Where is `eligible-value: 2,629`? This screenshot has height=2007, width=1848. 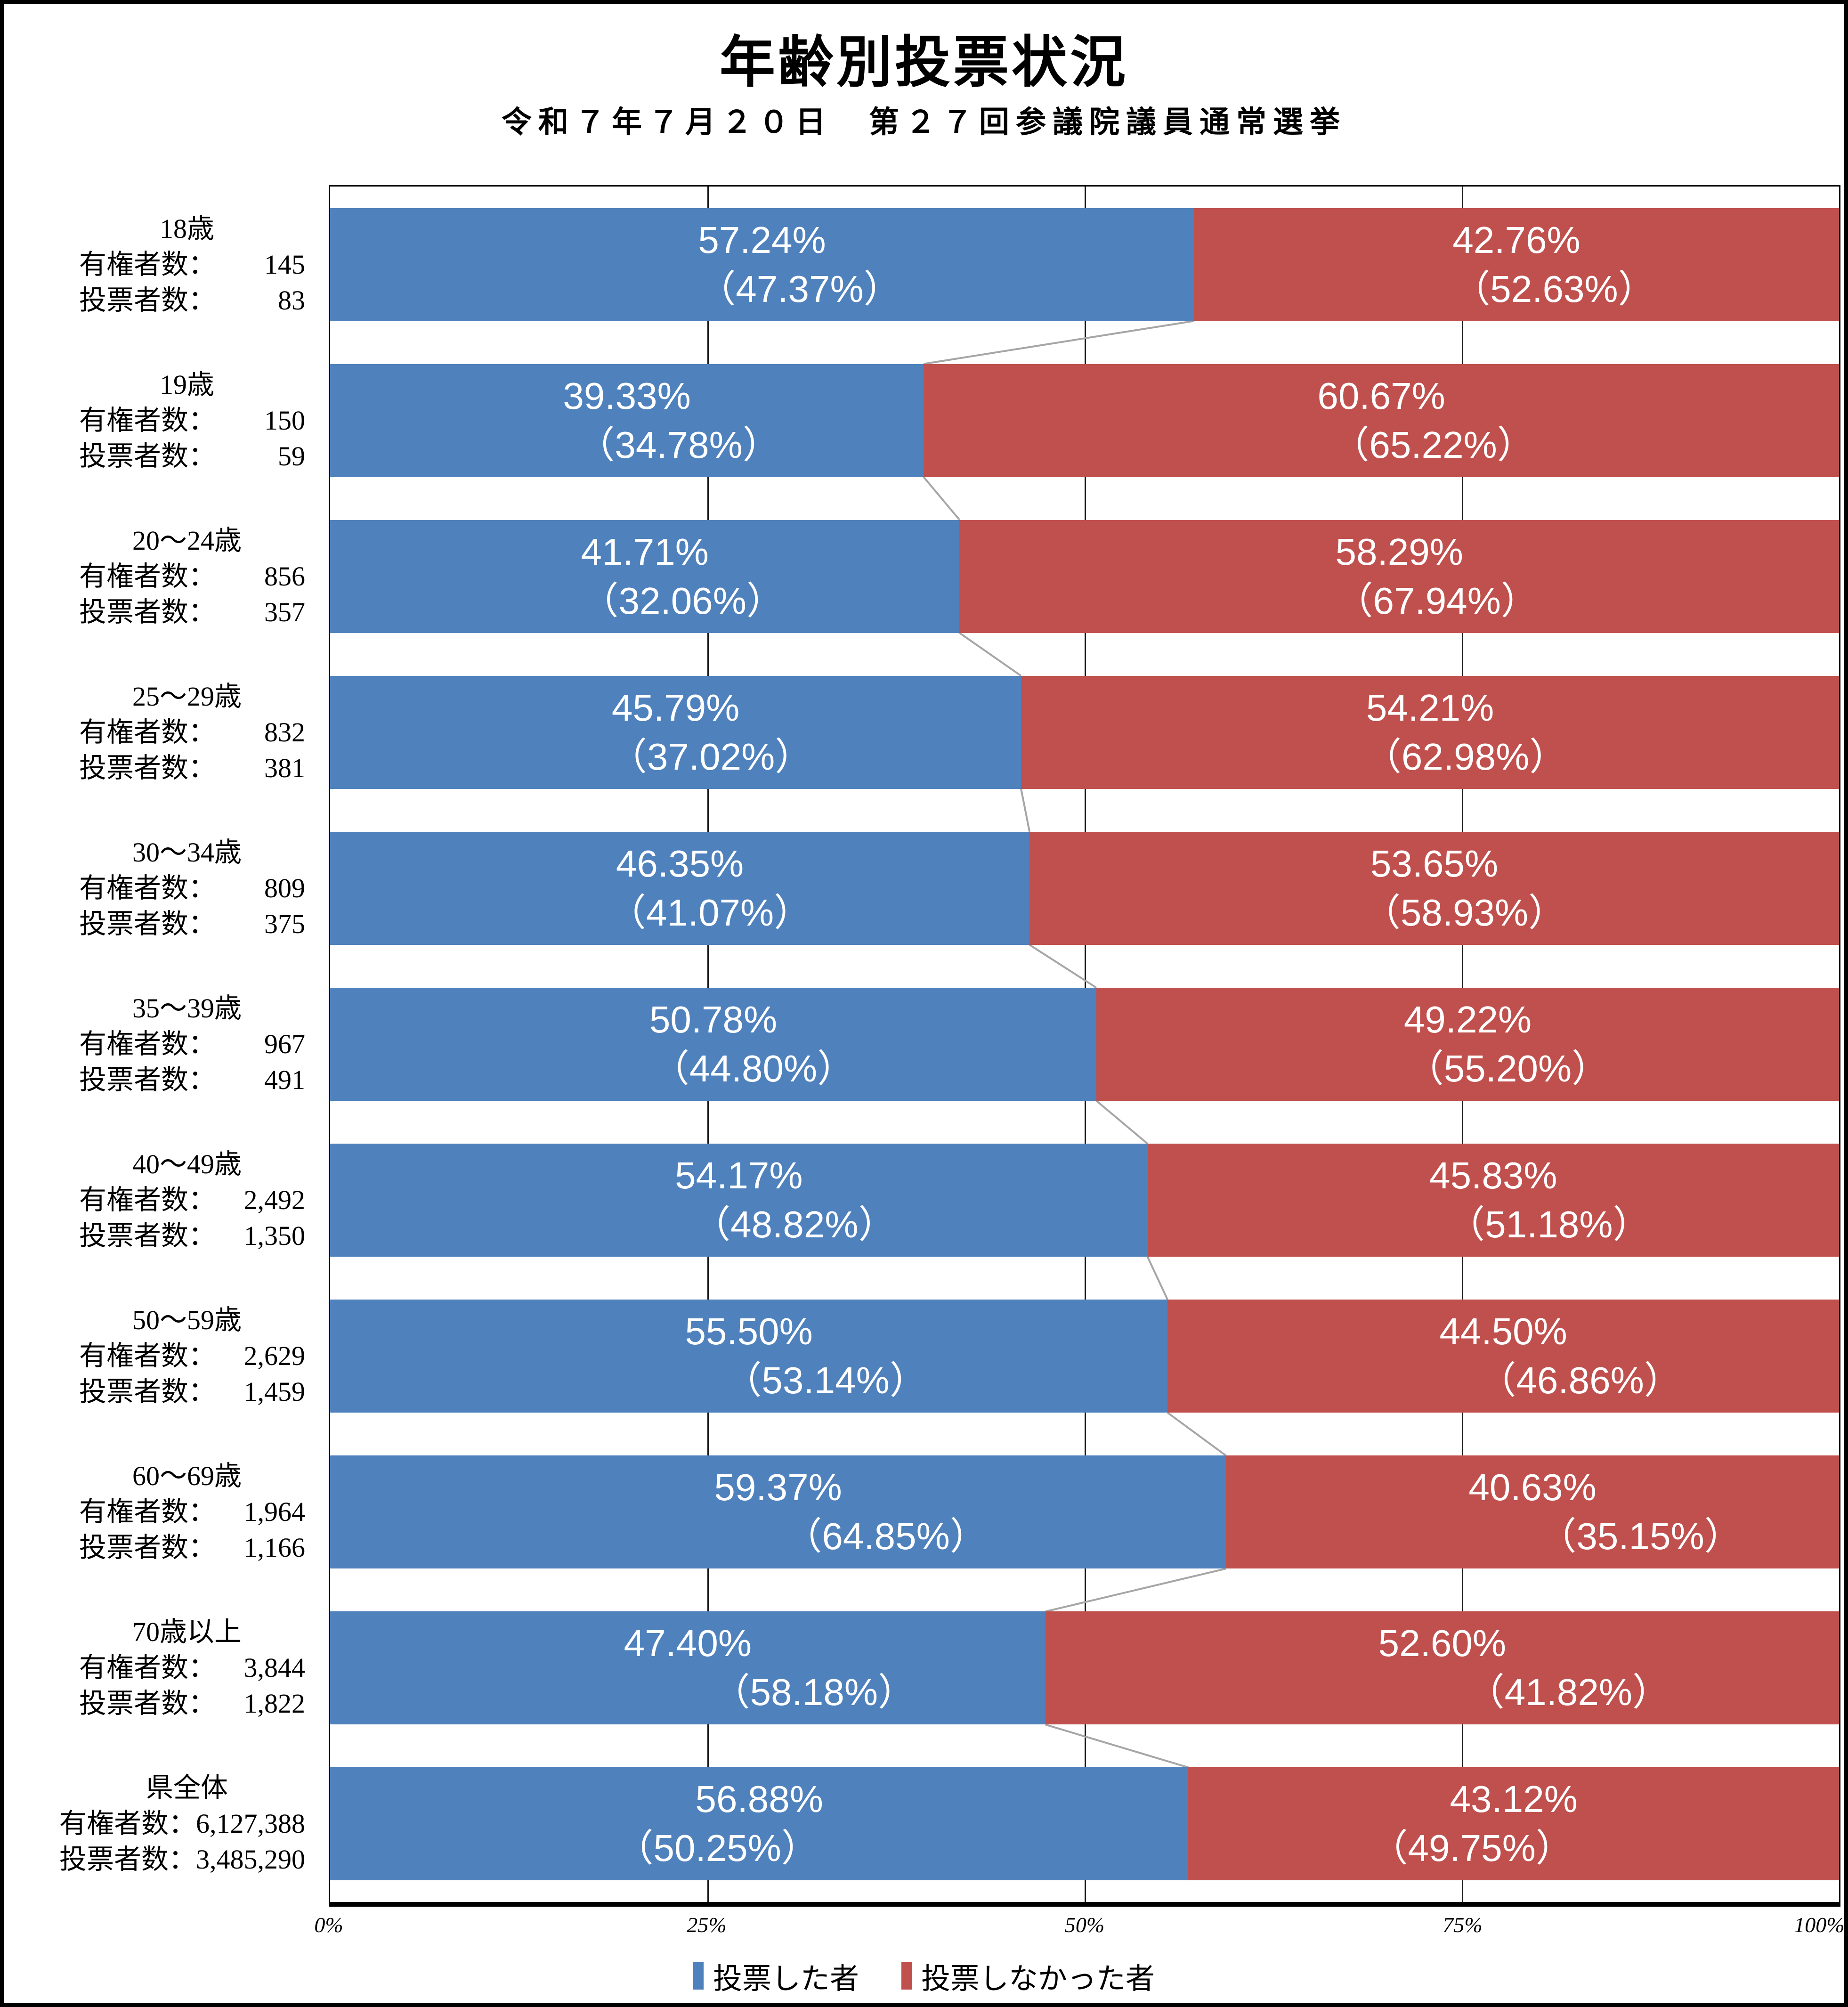 eligible-value: 2,629 is located at coordinates (274, 1356).